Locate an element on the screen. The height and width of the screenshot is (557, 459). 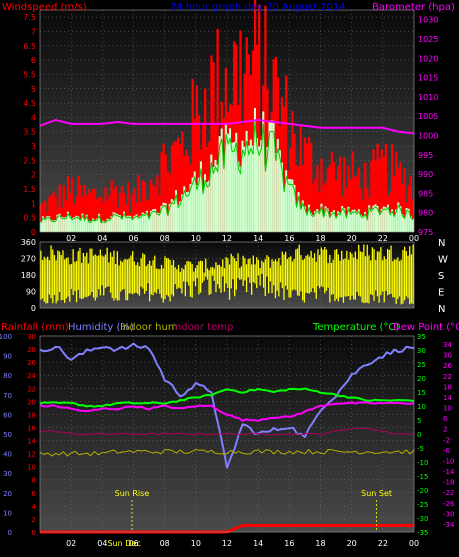
rainfall-axis-label: Rainfall (mm) is located at coordinates (35, 327).